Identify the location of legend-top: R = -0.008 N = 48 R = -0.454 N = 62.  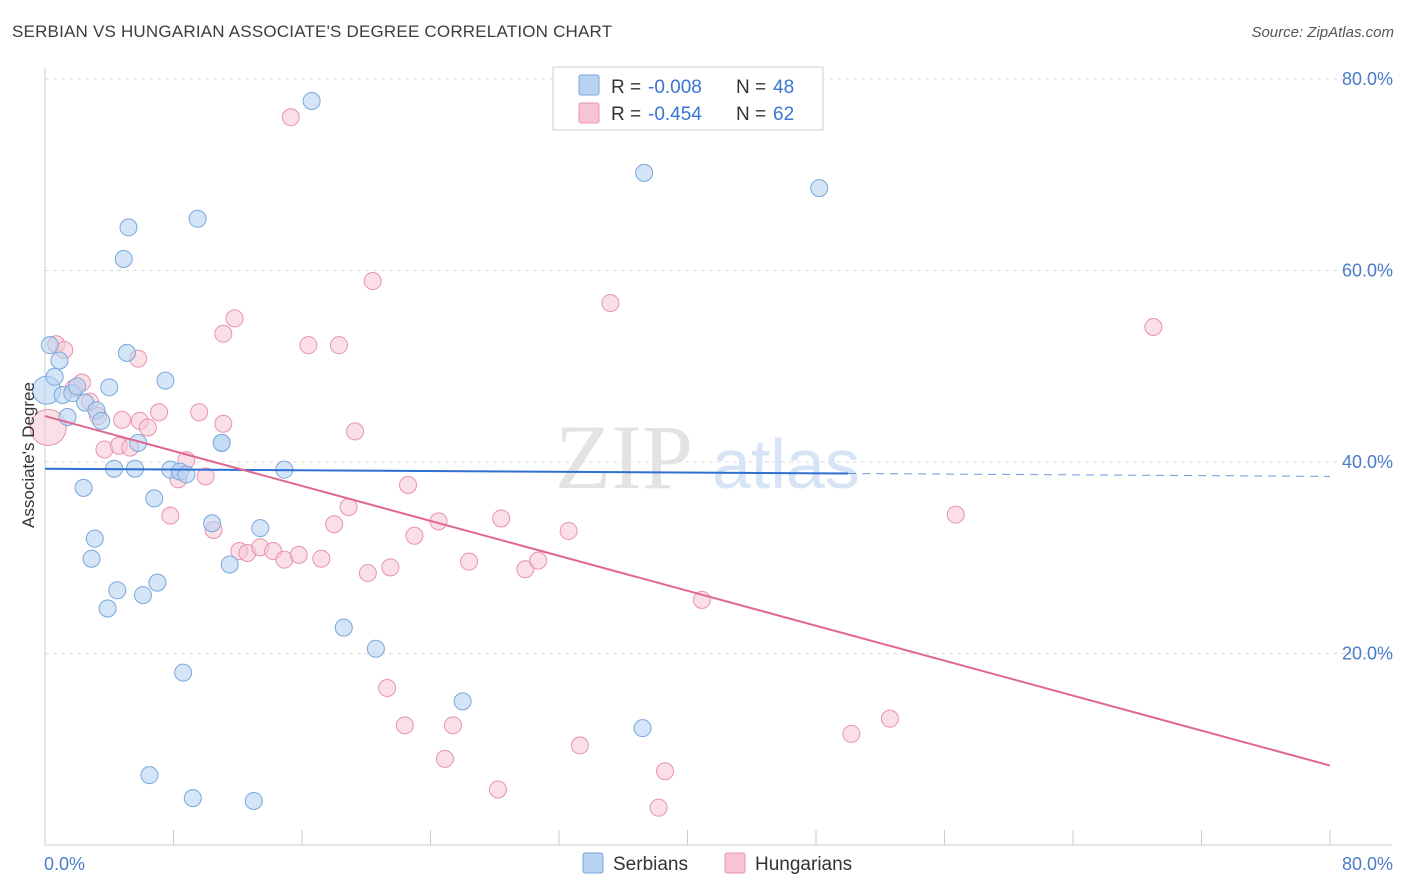
(688, 98).